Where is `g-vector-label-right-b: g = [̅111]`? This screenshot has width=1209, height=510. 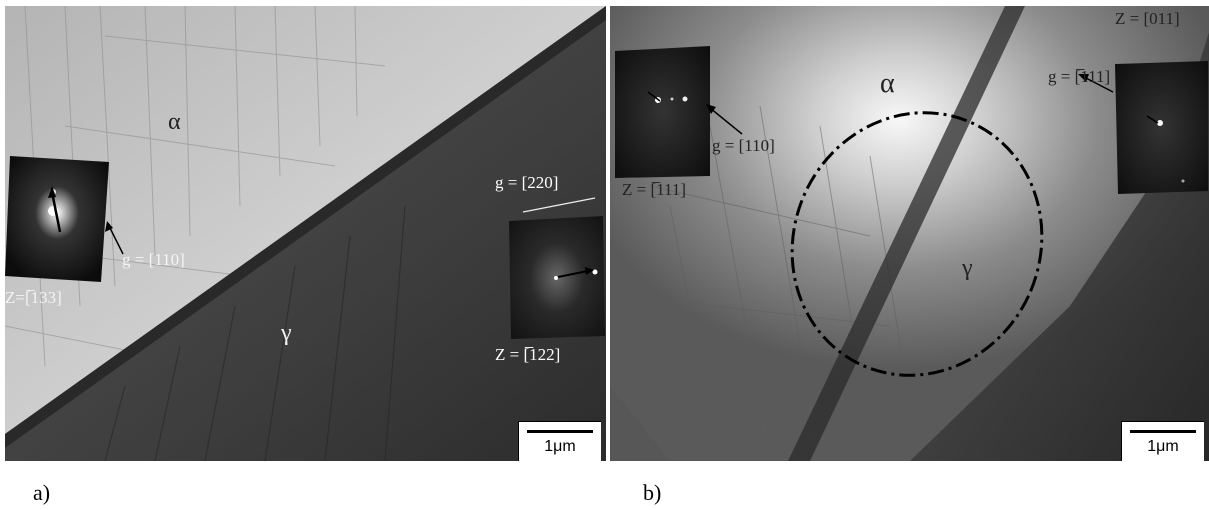 g-vector-label-right-b: g = [̅111] is located at coordinates (1079, 76).